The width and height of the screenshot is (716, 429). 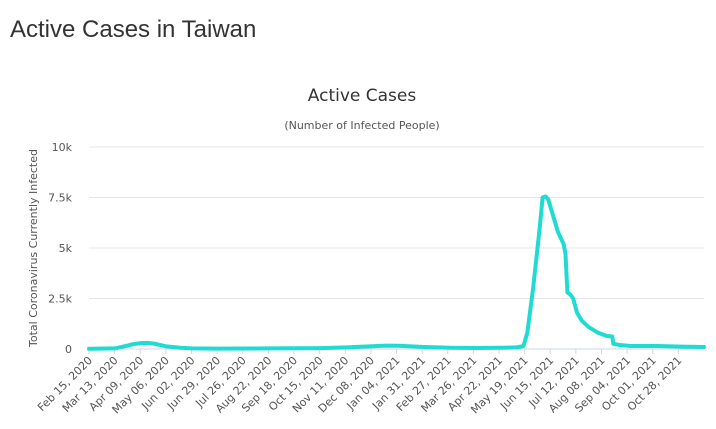 I want to click on y-tick-label: 10k, so click(x=62, y=147).